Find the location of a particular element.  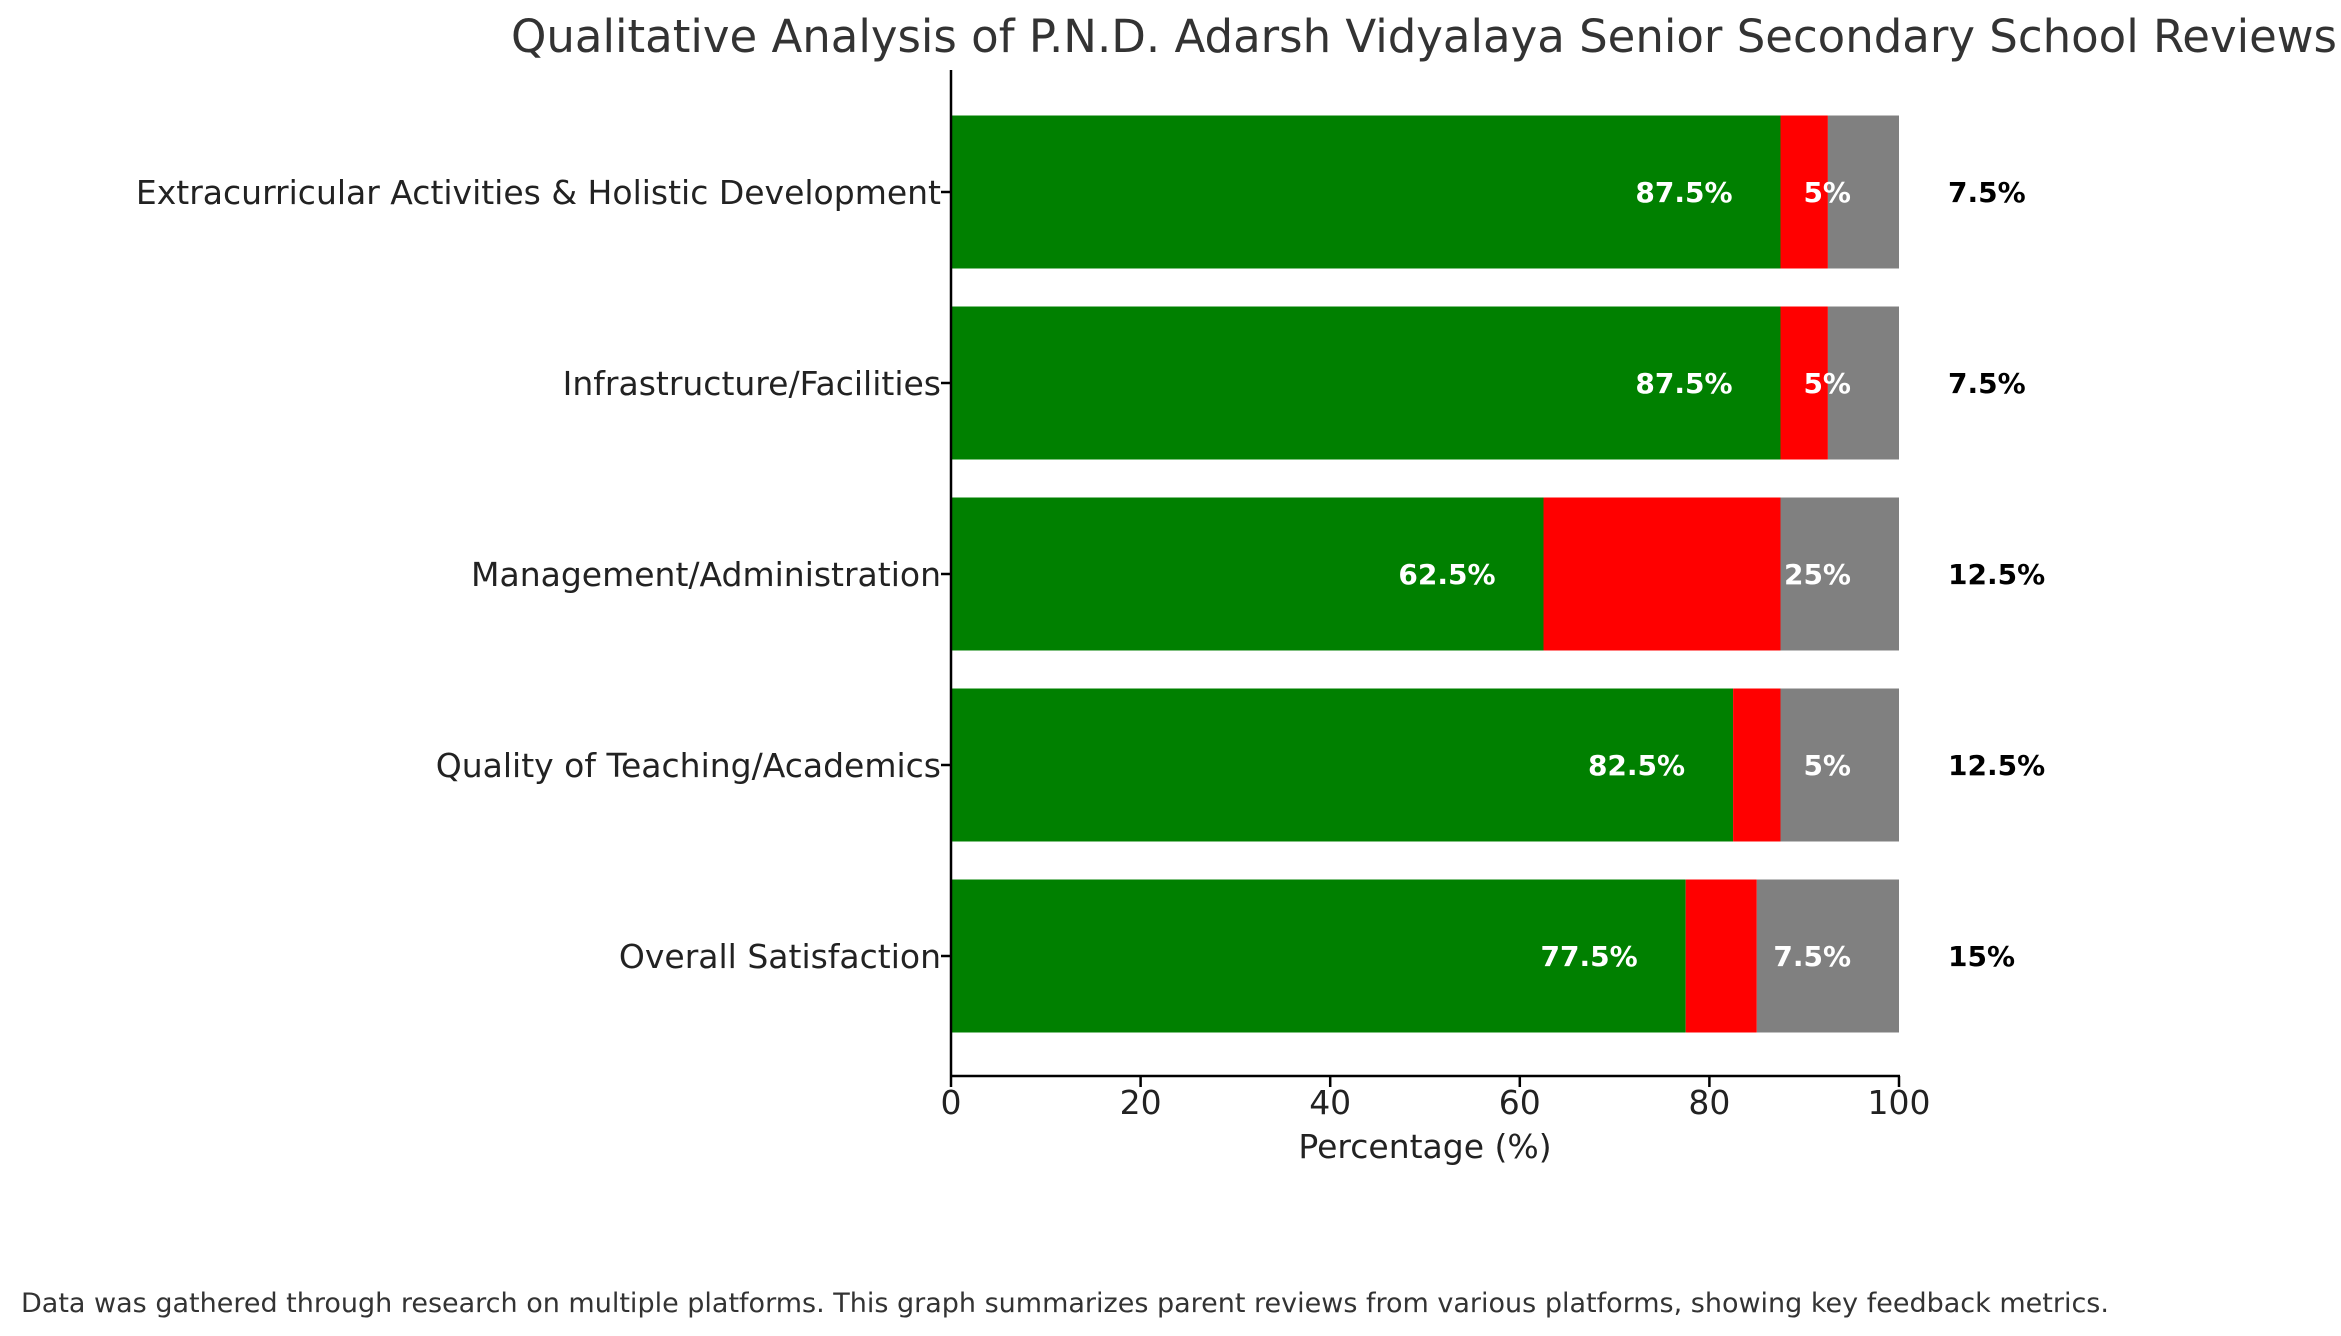

data-label-neutral-management-administration: 12.5% is located at coordinates (1996, 574).